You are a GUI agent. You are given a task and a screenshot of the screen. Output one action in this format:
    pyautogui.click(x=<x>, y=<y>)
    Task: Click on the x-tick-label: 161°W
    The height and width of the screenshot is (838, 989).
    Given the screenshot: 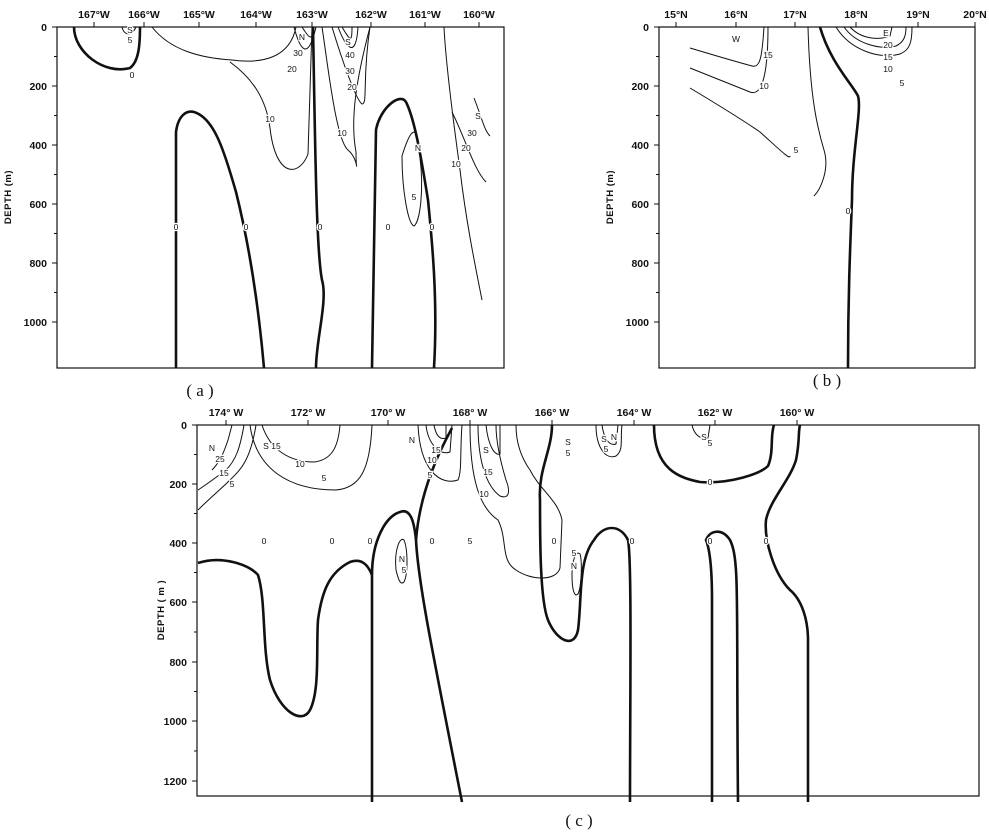 What is the action you would take?
    pyautogui.click(x=425, y=15)
    